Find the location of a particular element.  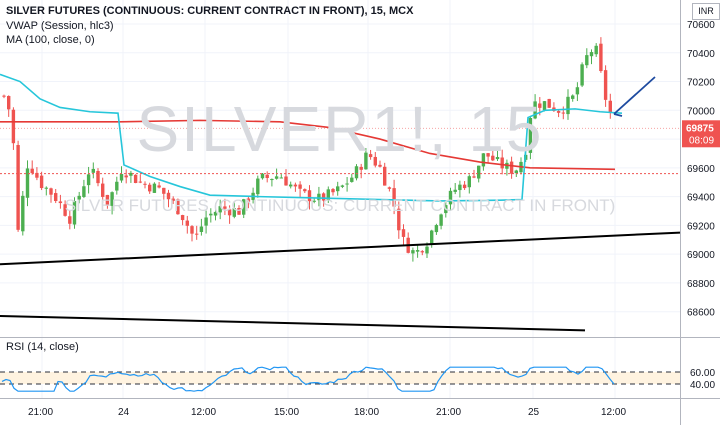

indicator-vwap-label: VWAP (Session, hlc3) is located at coordinates (60, 26).